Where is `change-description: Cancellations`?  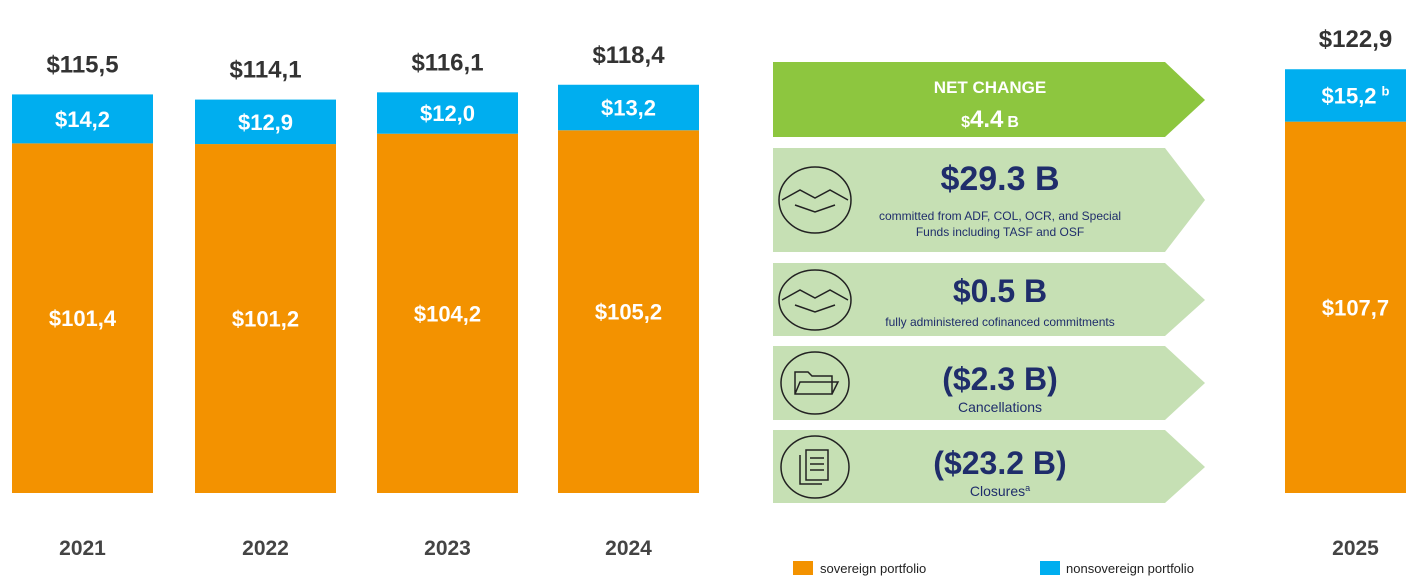
change-description: Cancellations is located at coordinates (1000, 407).